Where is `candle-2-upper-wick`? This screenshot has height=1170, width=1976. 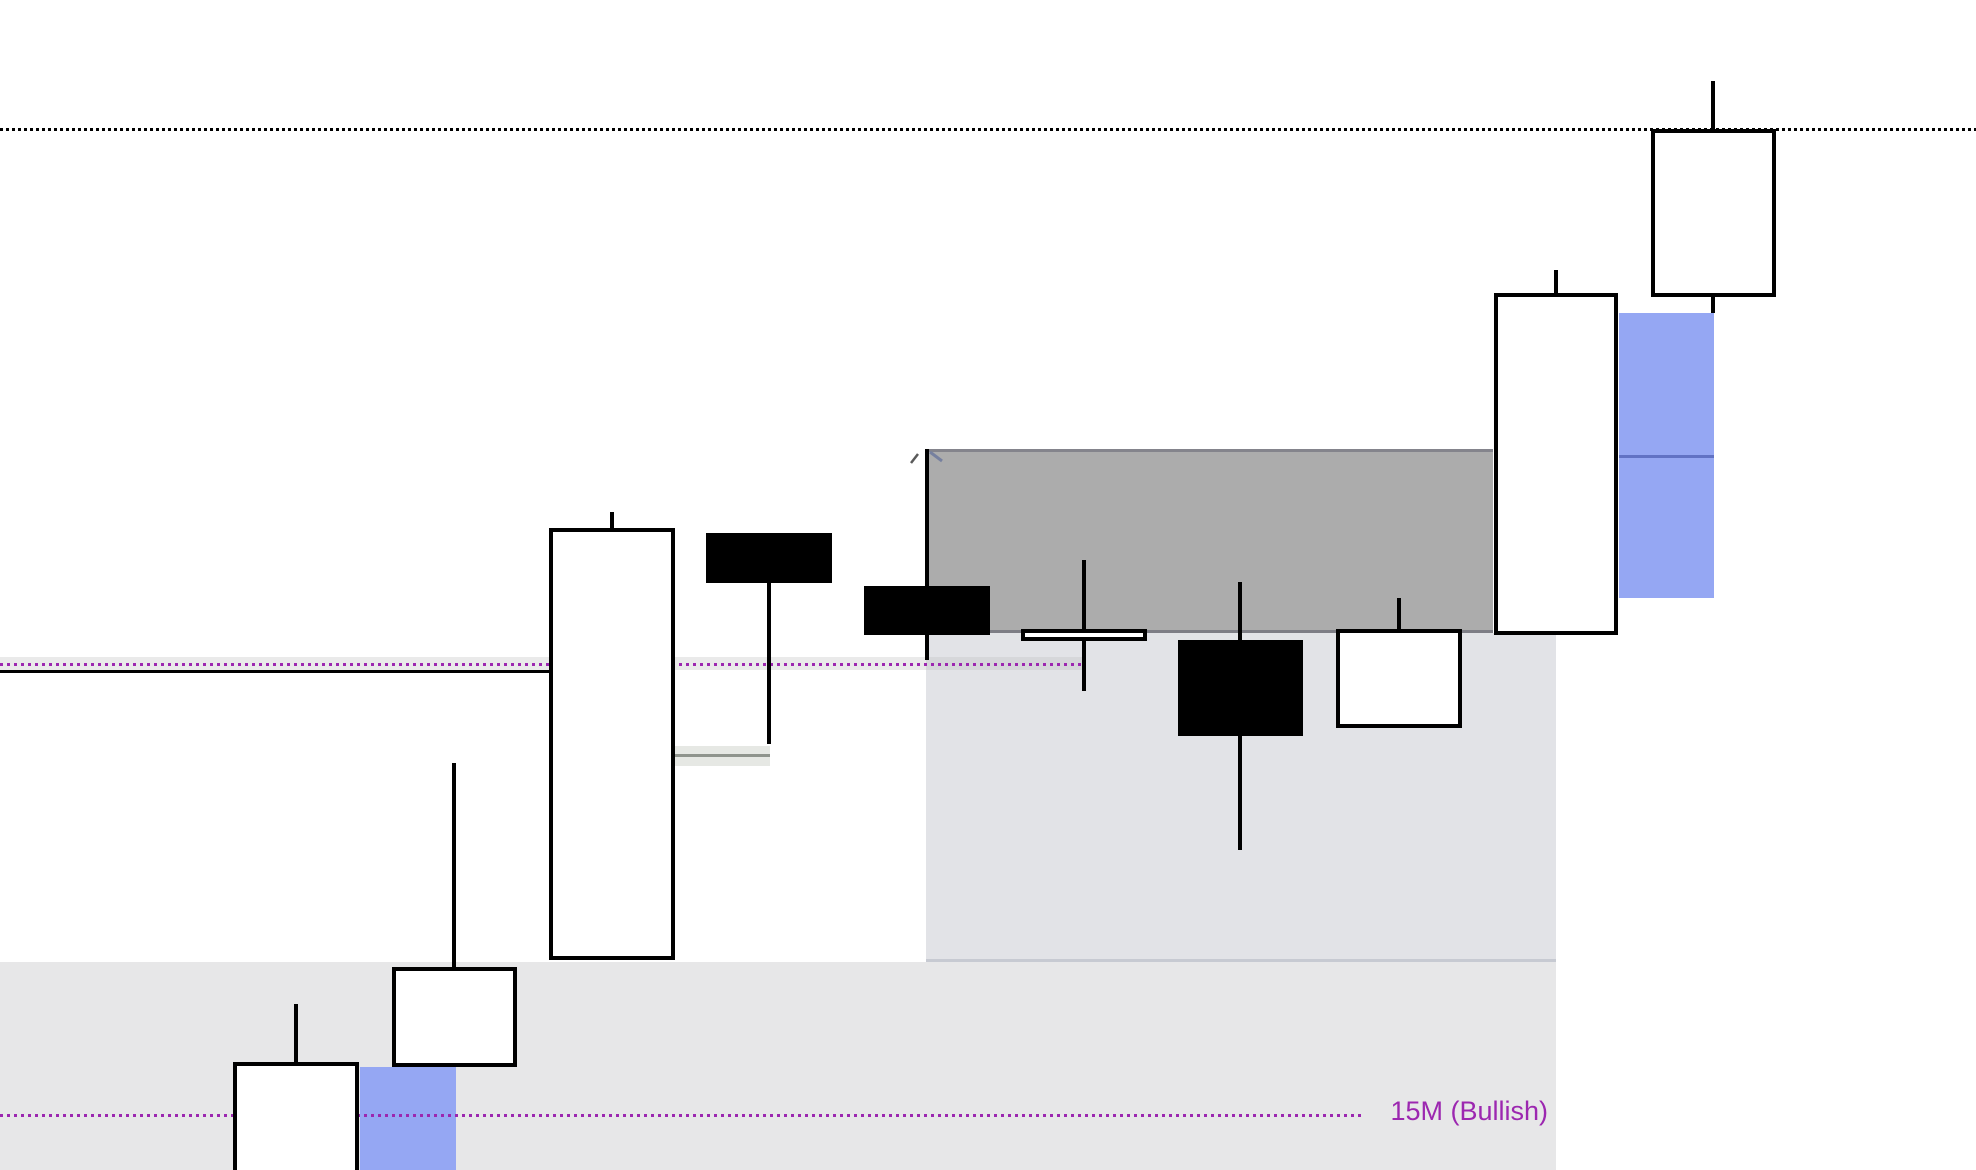
candle-2-upper-wick is located at coordinates (454, 866).